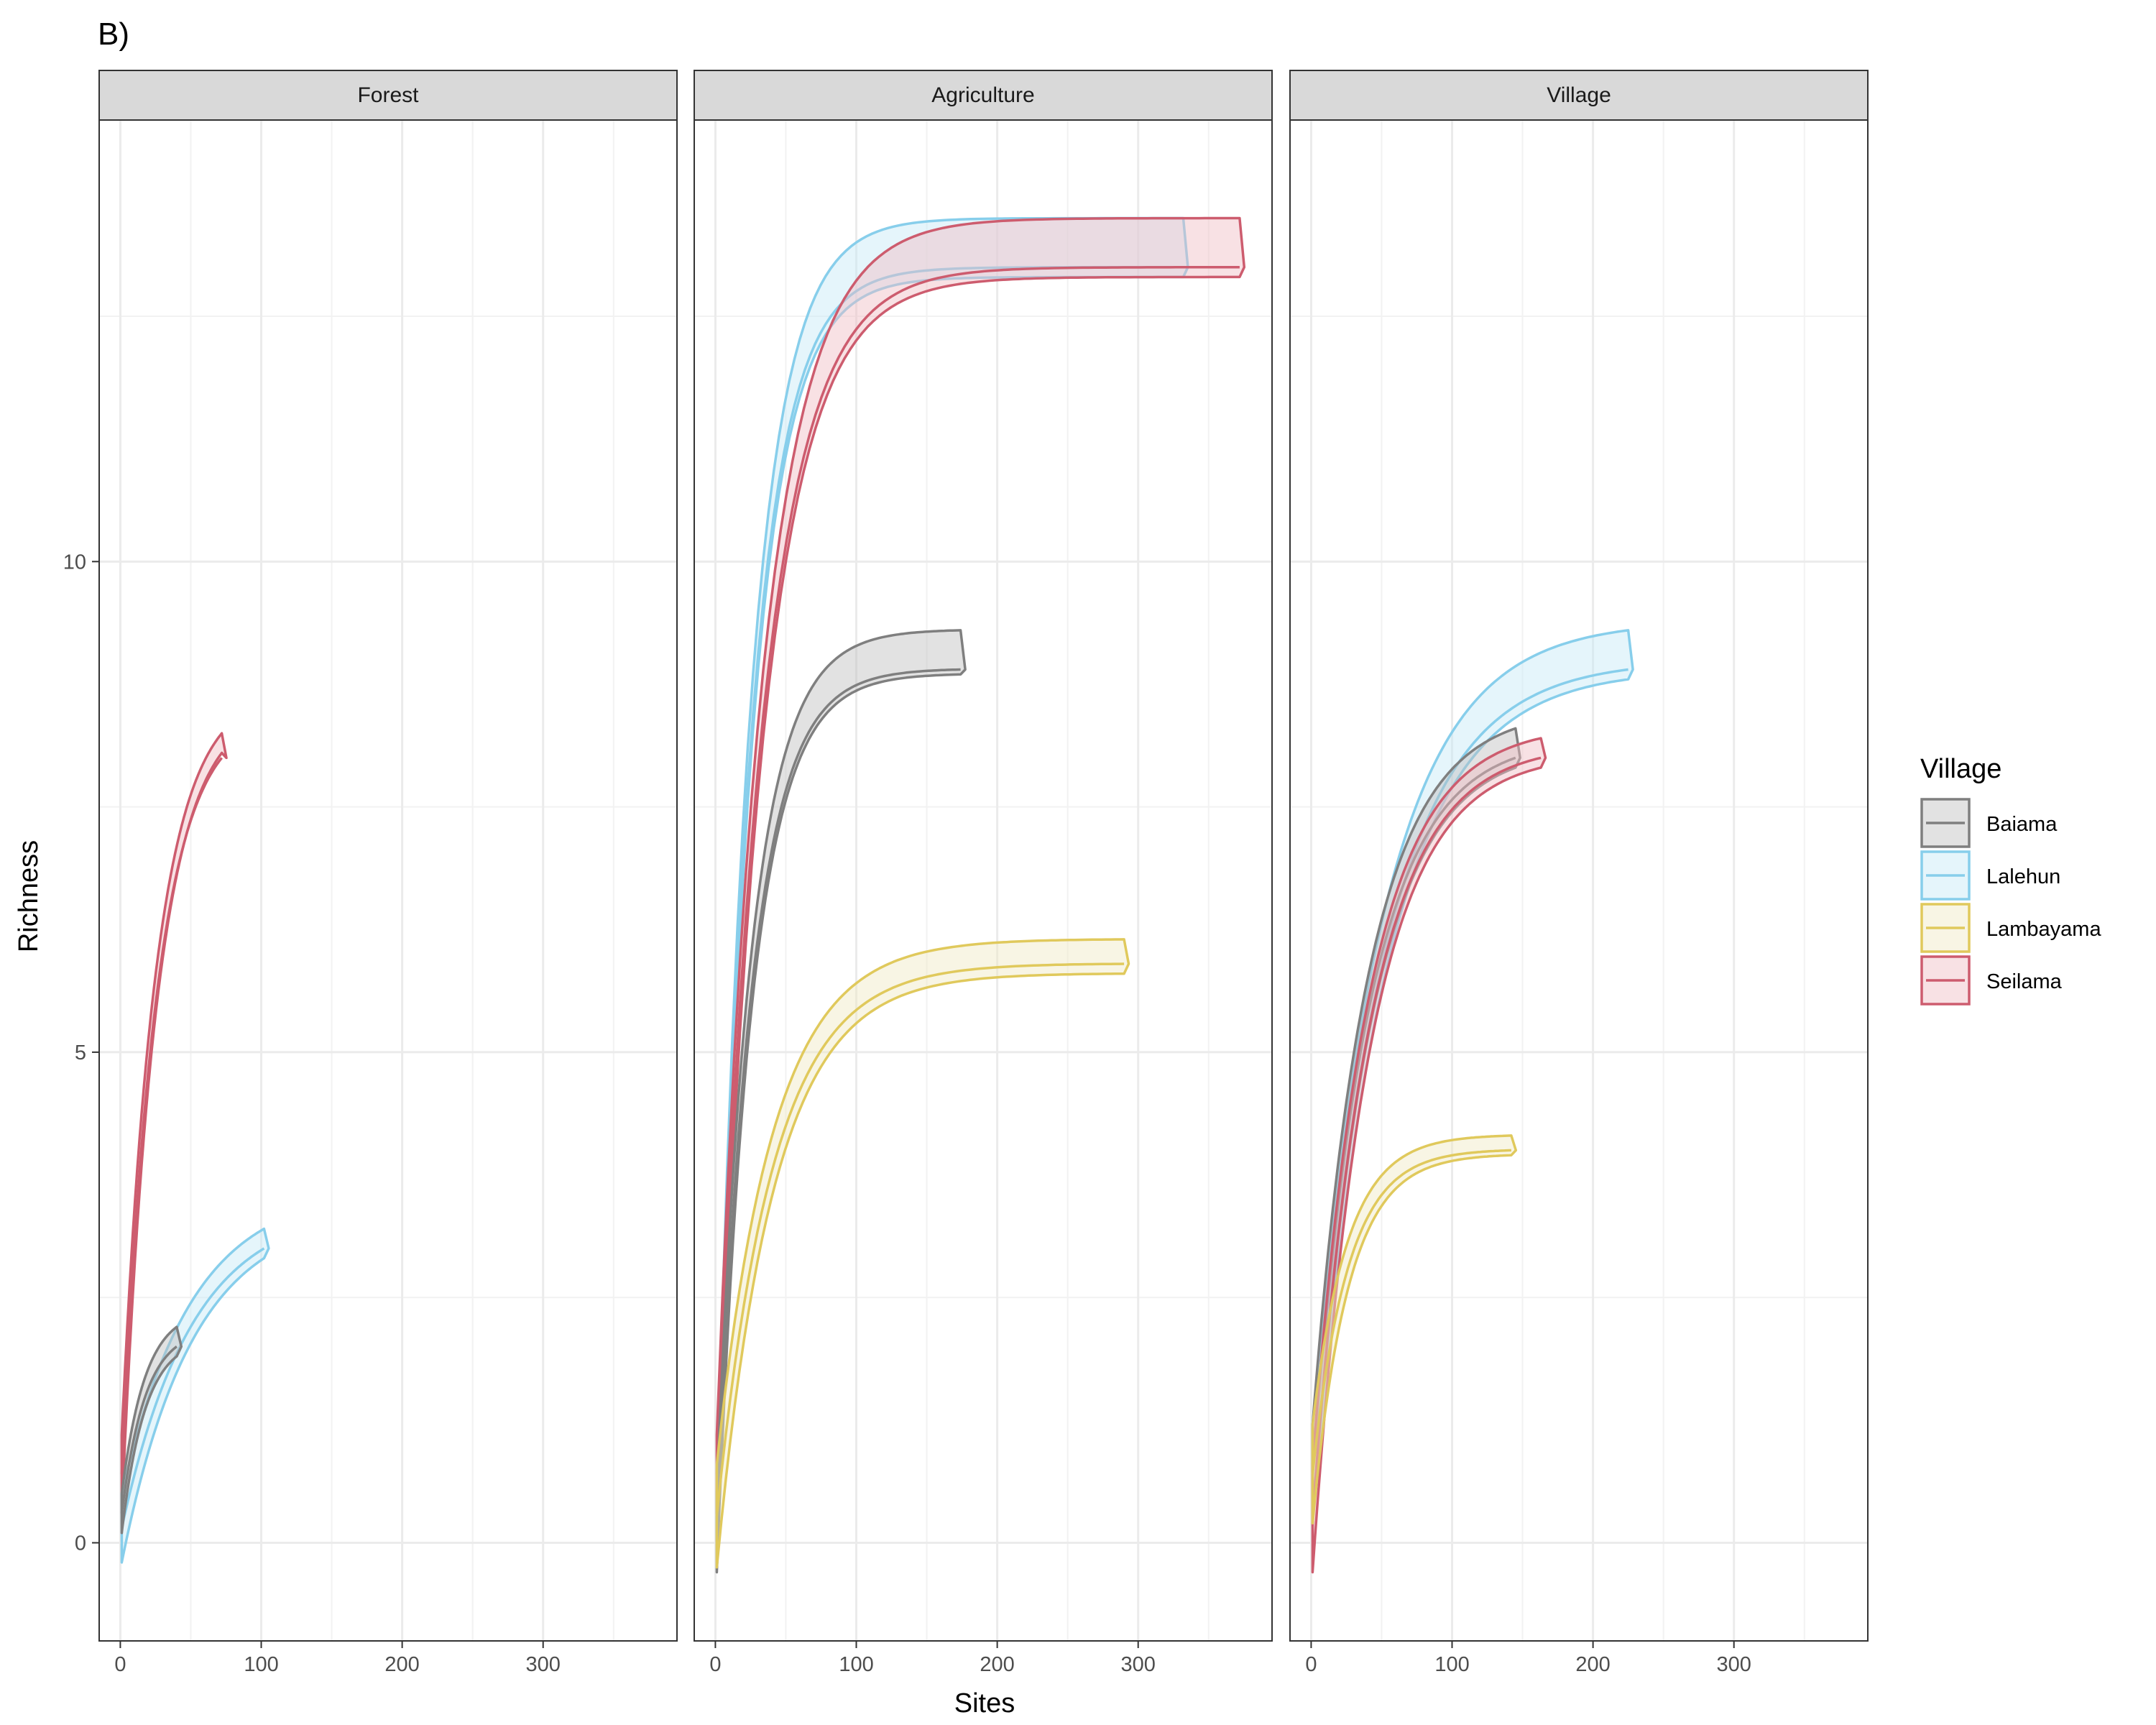 The height and width of the screenshot is (1725, 2156). Describe the element at coordinates (1960, 769) in the screenshot. I see `legend-title: Village` at that location.